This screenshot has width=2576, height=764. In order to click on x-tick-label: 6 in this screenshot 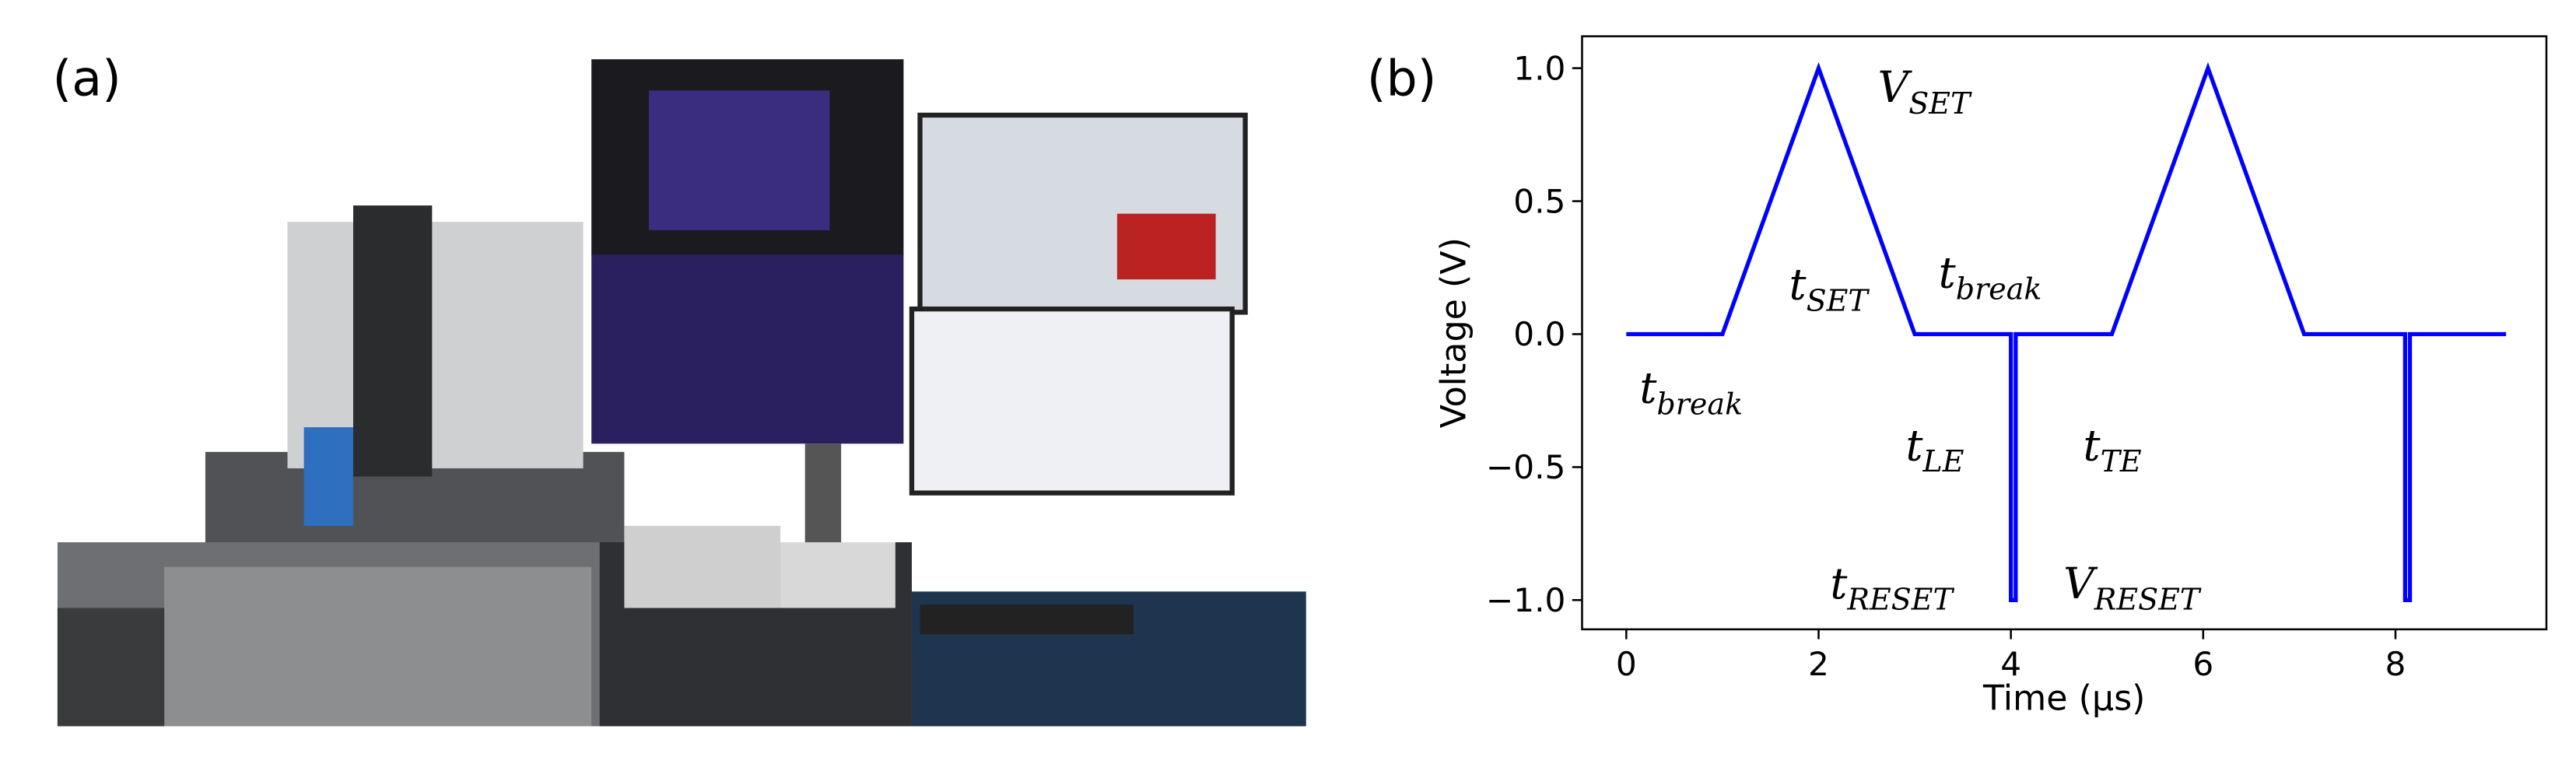, I will do `click(2202, 664)`.